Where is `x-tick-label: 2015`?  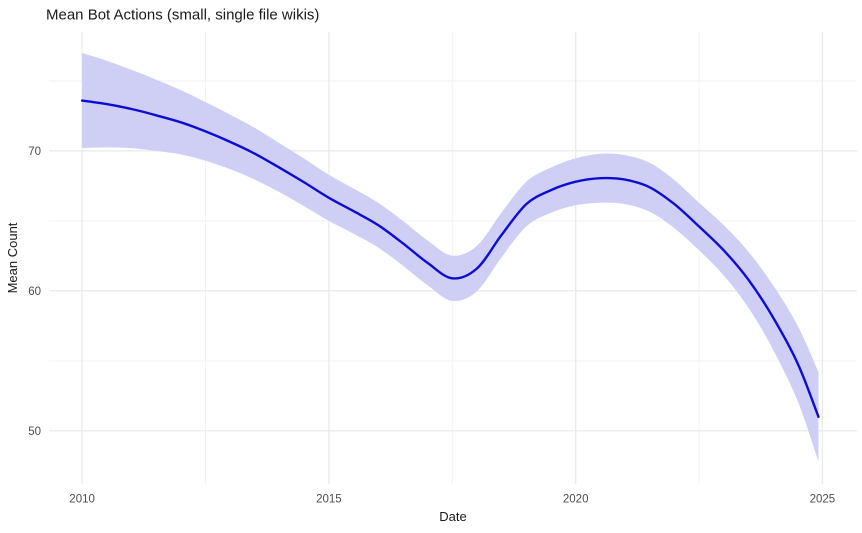
x-tick-label: 2015 is located at coordinates (329, 500).